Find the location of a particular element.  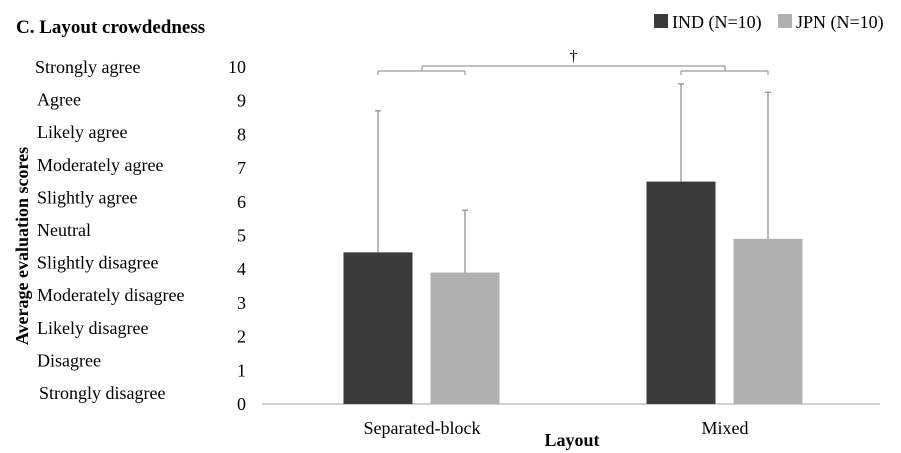

scale-label: Slightly disagree is located at coordinates (97, 263).